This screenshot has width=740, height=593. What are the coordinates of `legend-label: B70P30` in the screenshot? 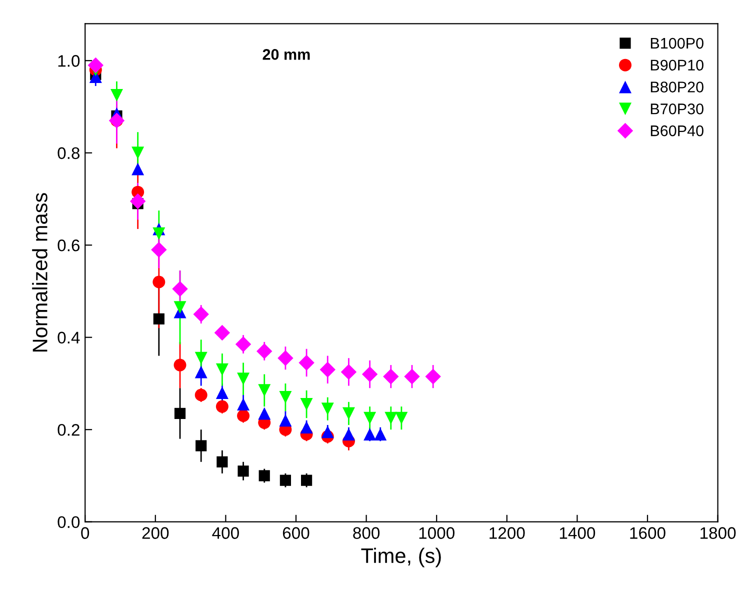 It's located at (677, 109).